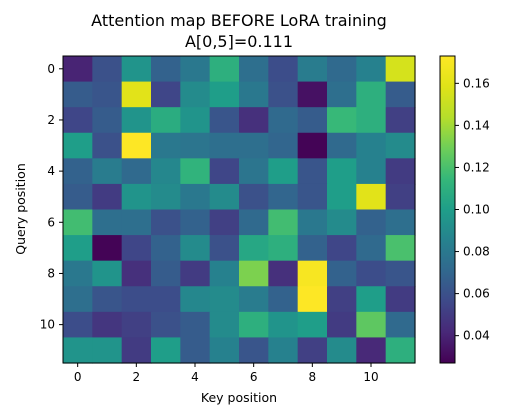 The height and width of the screenshot is (420, 520). I want to click on colorbar-tick-label: 0.08, so click(476, 252).